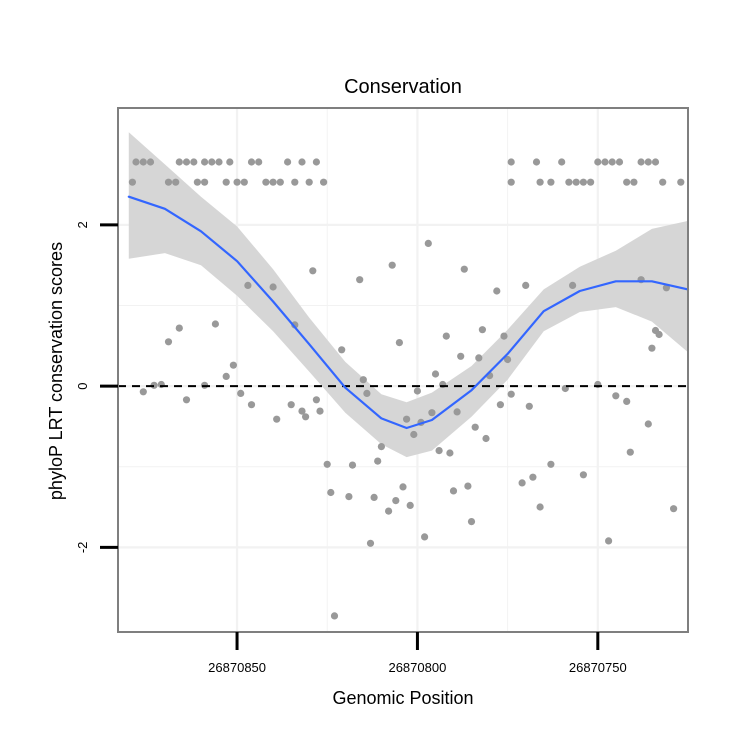 This screenshot has height=750, width=750. What do you see at coordinates (82, 548) in the screenshot?
I see `y-tick-label: -2` at bounding box center [82, 548].